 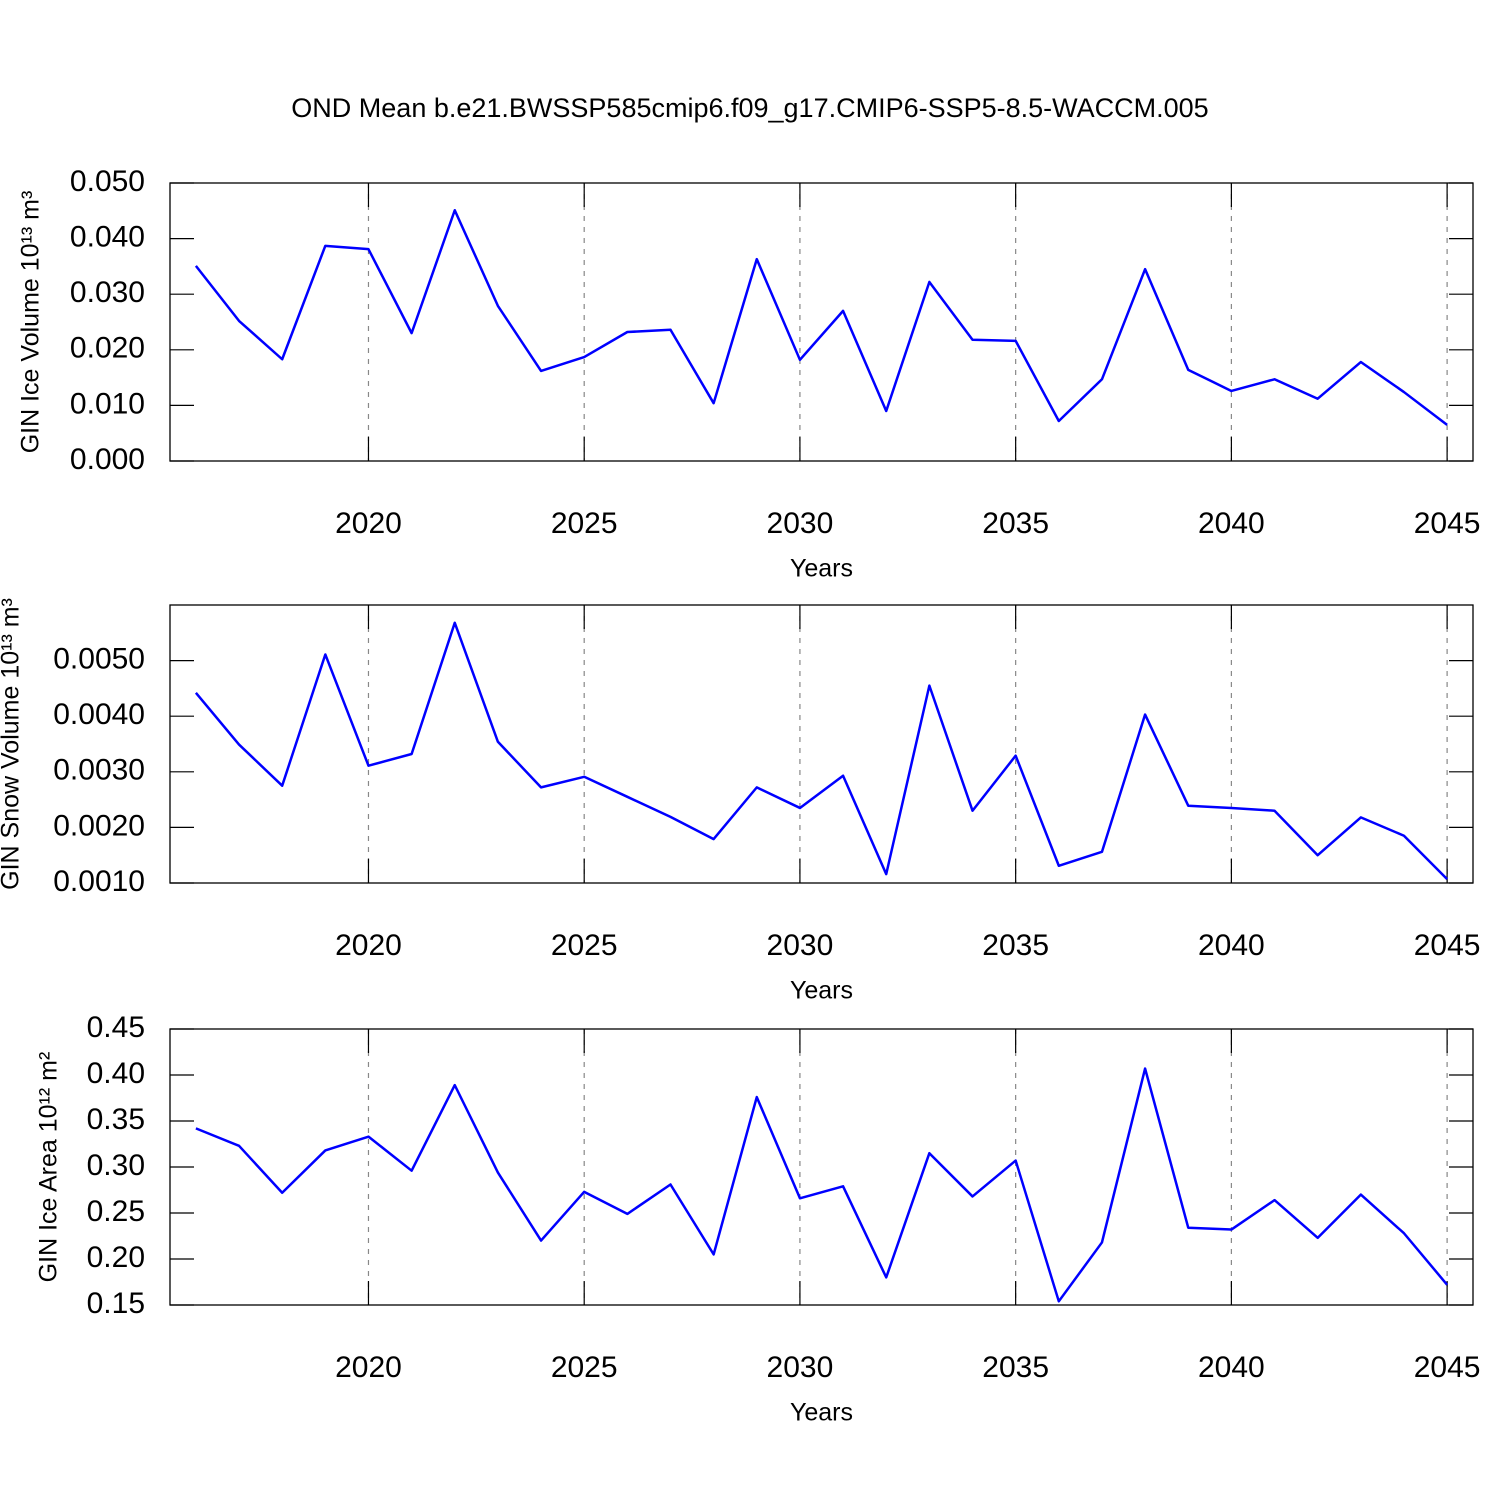 I want to click on y-tick-label: 0.20, so click(x=116, y=1257).